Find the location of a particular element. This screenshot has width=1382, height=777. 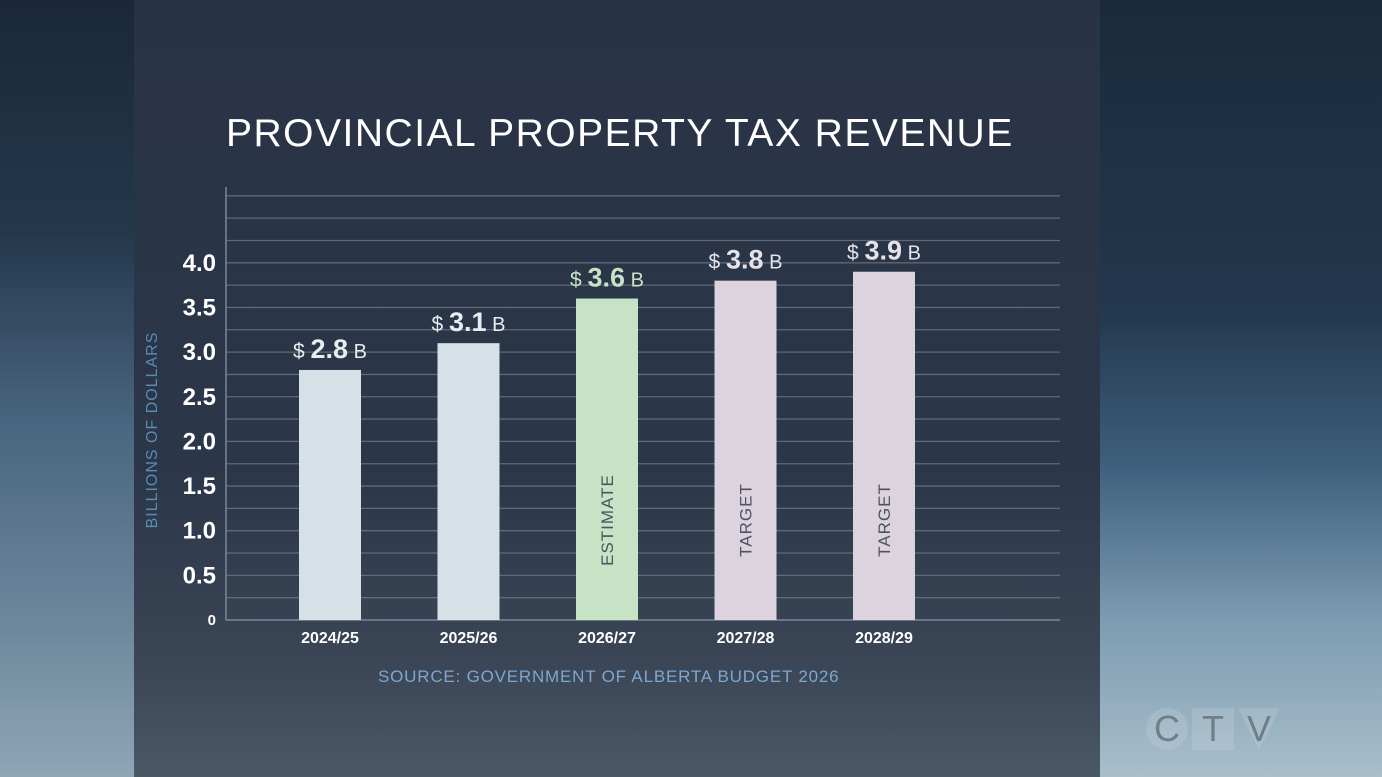

value-label: $ 3.9 B is located at coordinates (884, 251).